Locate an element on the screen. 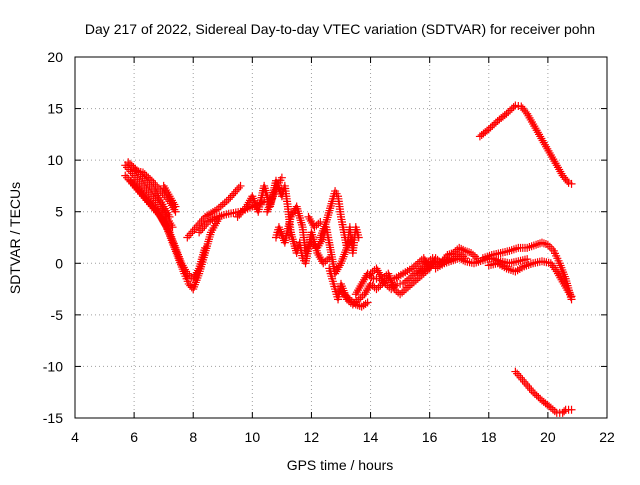 The width and height of the screenshot is (640, 485). y-tick-label: 5 is located at coordinates (59, 212).